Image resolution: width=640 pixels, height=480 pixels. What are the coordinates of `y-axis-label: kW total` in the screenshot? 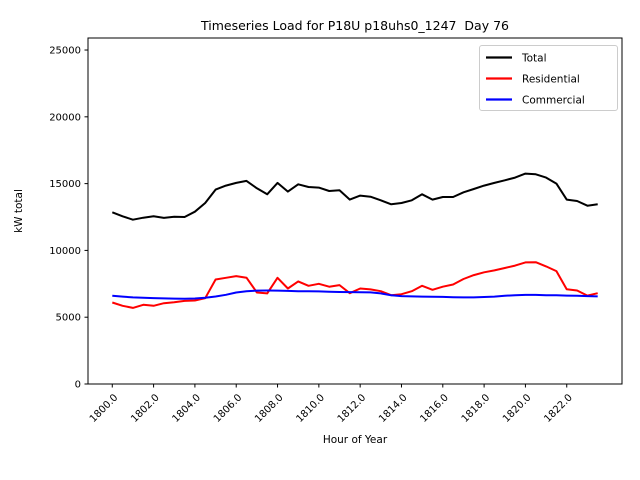 It's located at (19, 211).